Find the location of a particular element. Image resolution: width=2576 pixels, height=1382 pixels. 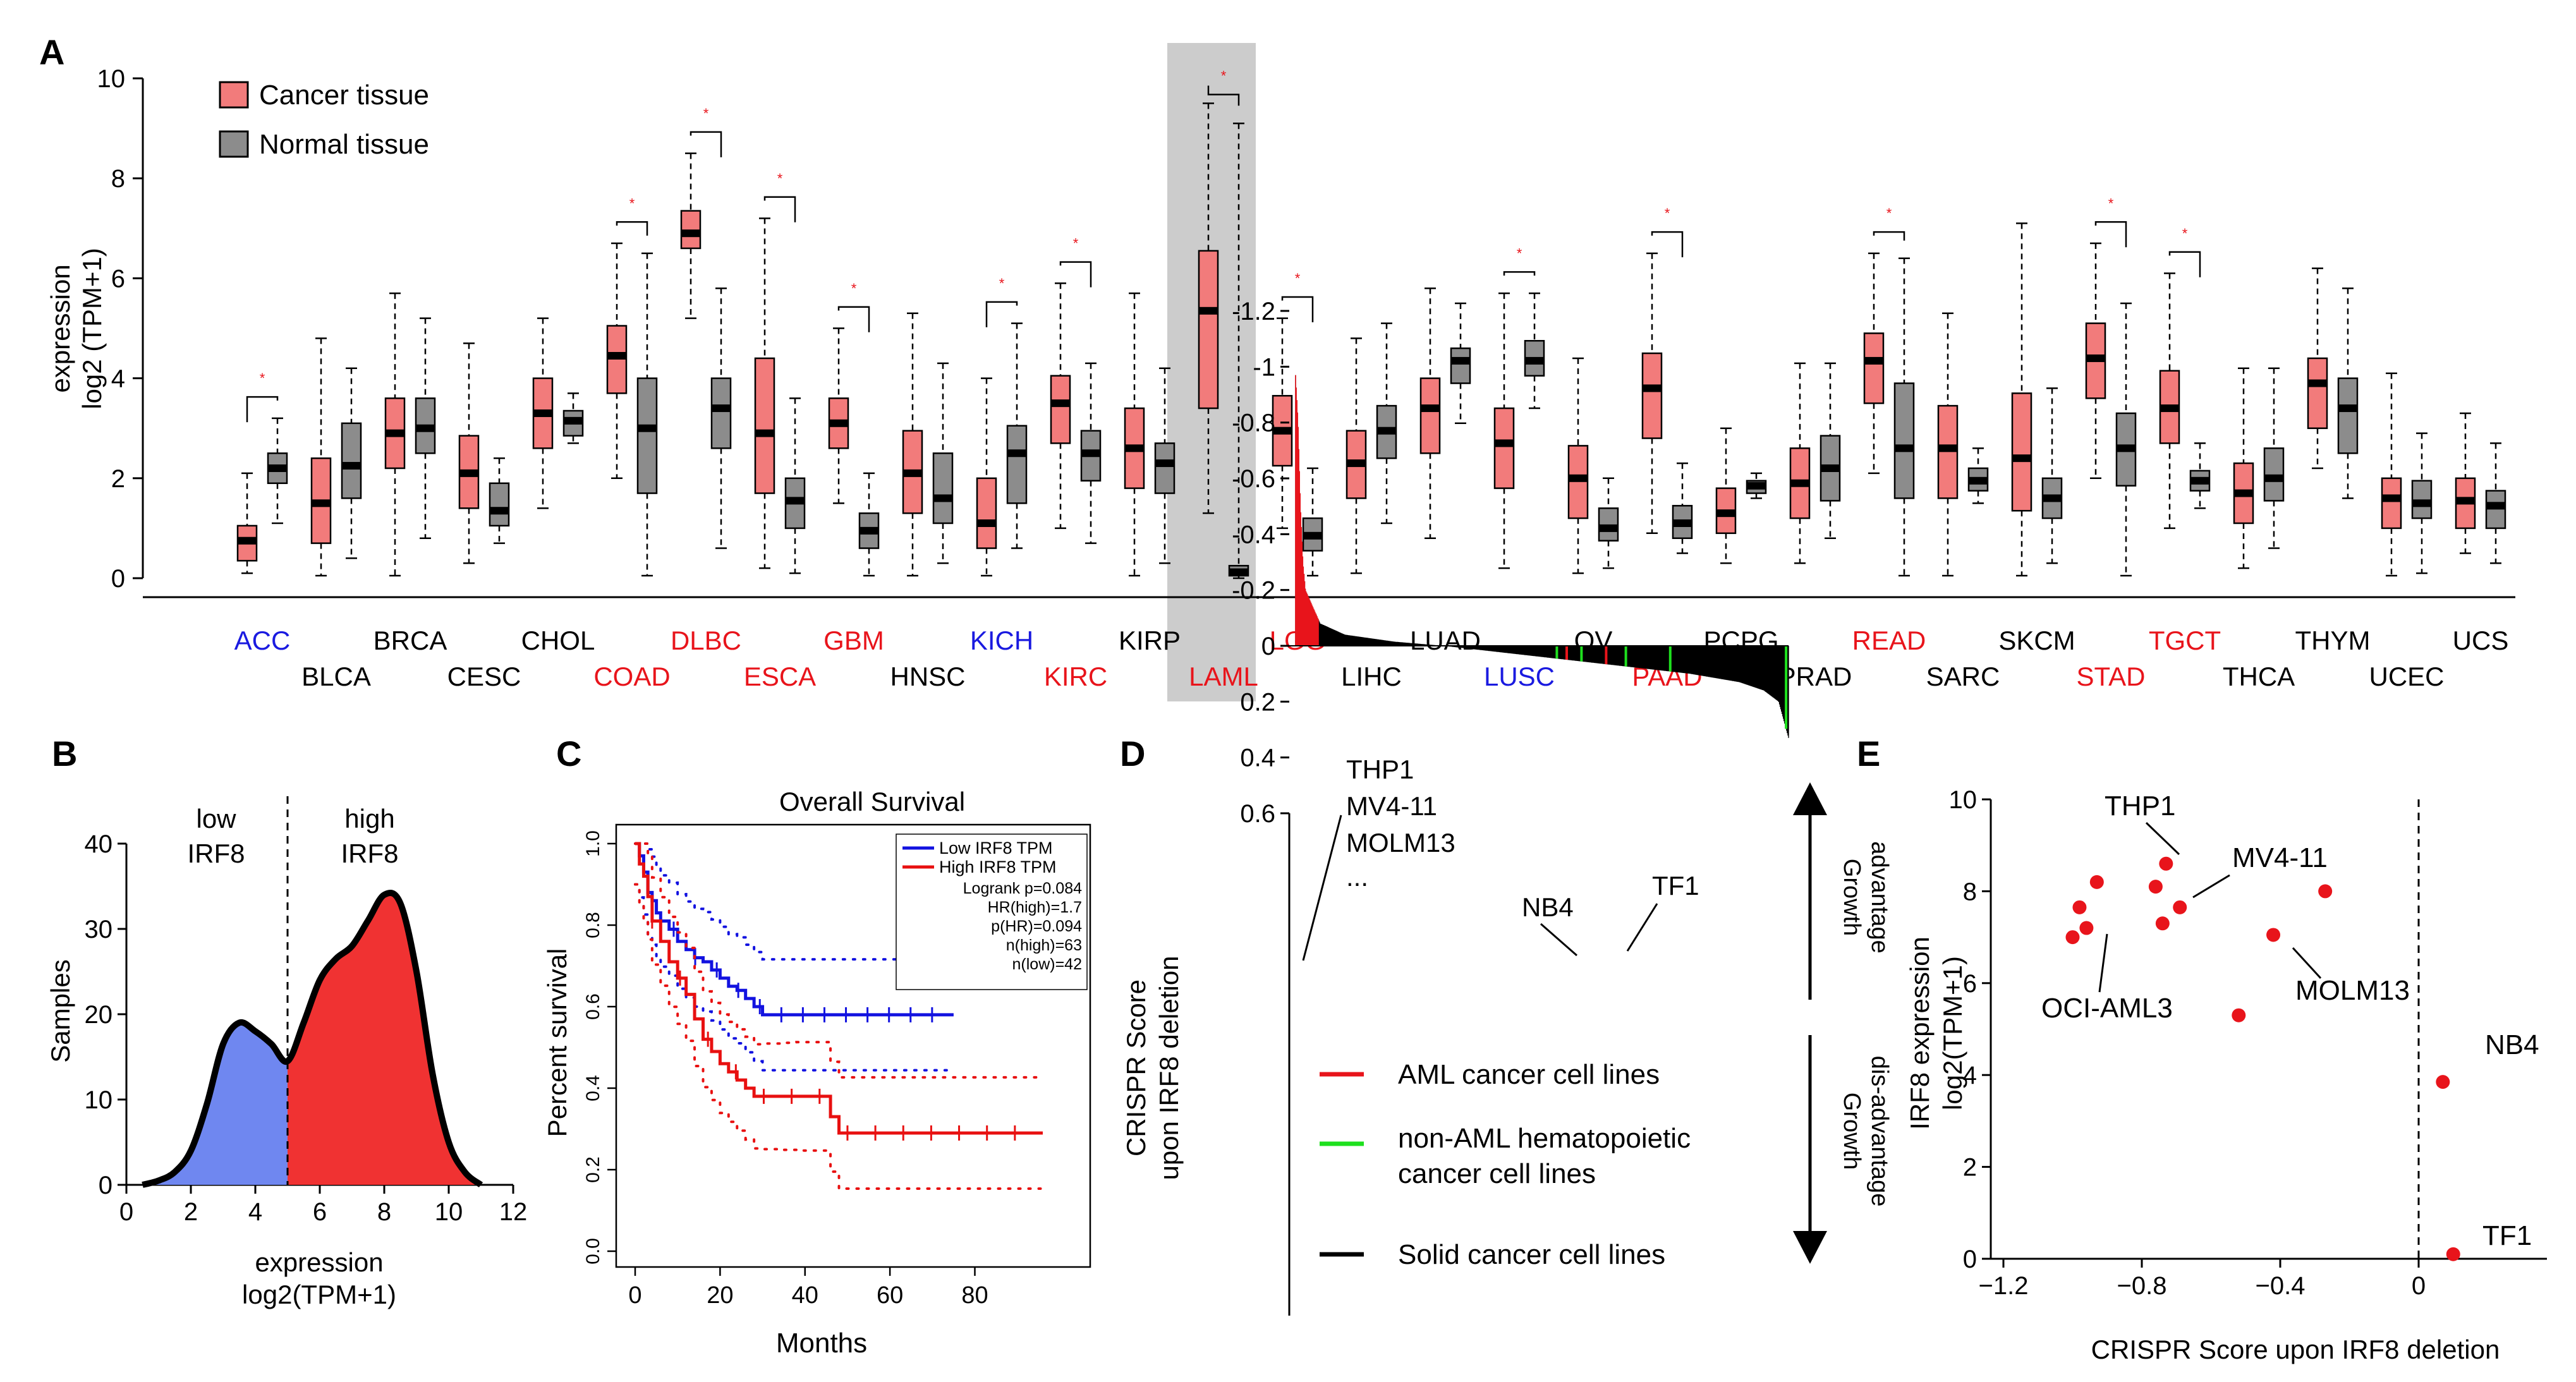

scatter-label-ociaml3: OCI-AML3 is located at coordinates (2107, 1009).